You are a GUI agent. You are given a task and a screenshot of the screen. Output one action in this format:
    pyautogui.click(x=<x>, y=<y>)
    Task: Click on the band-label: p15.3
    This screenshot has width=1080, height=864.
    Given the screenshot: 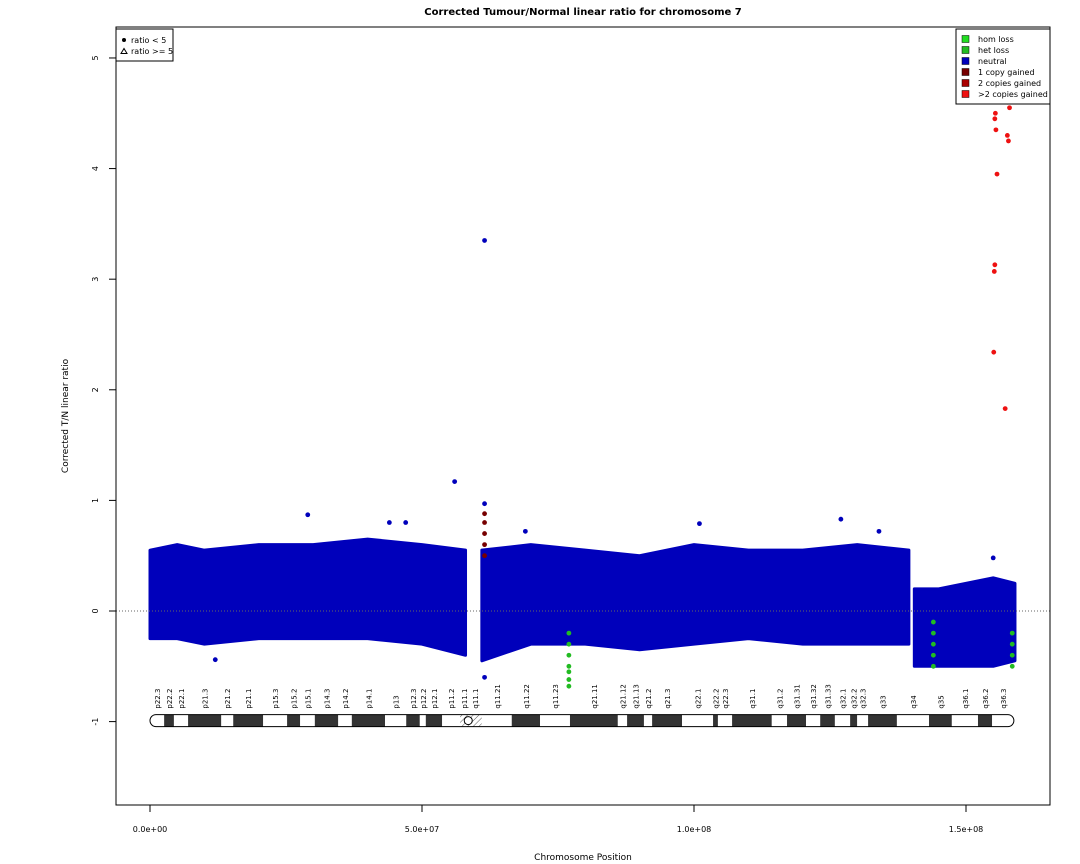 What is the action you would take?
    pyautogui.click(x=276, y=699)
    